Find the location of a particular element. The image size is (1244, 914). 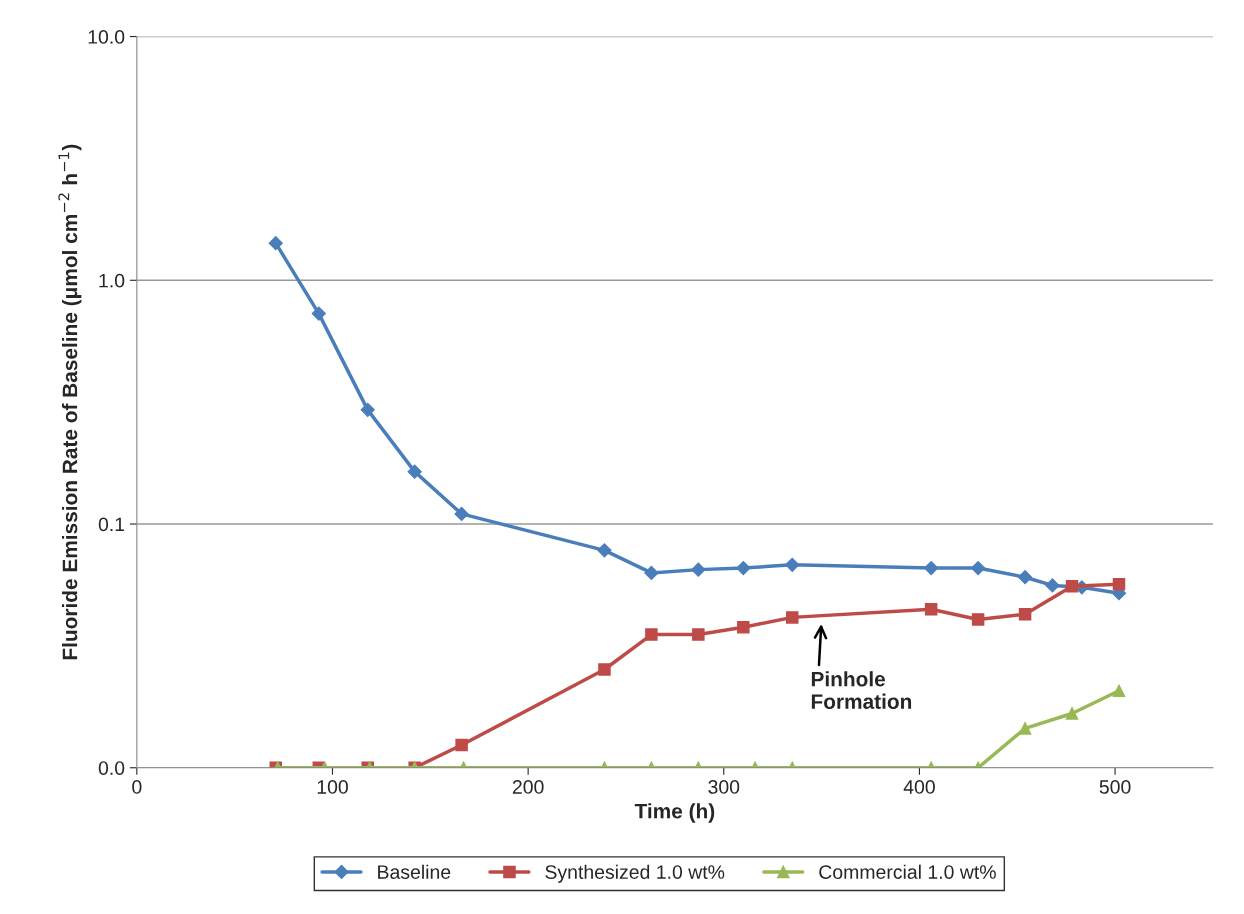

y-axis-title: Fluoride Emission Rate of Baseline (μmol cm$^{−2}$ h$^{−1}$) is located at coordinates (70, 402).